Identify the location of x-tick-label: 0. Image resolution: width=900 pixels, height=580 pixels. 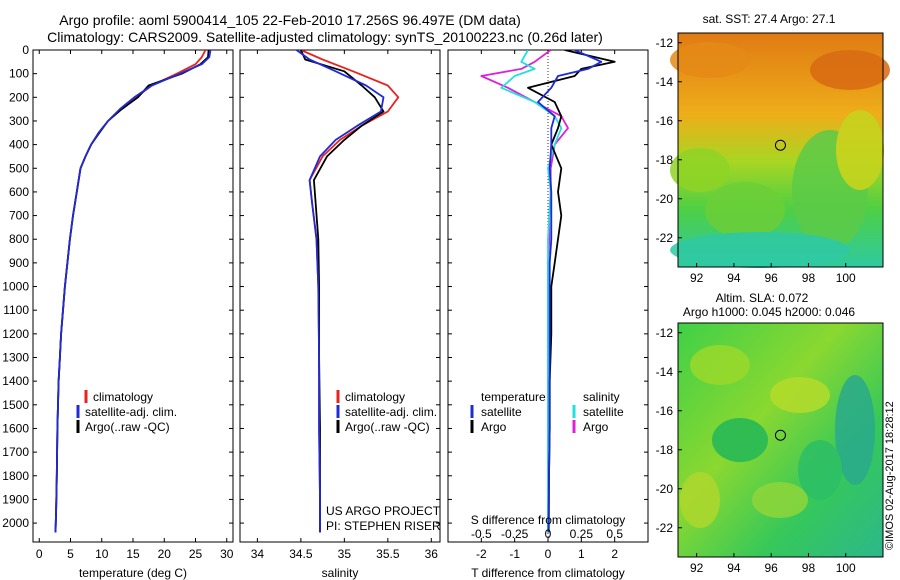
(39, 554).